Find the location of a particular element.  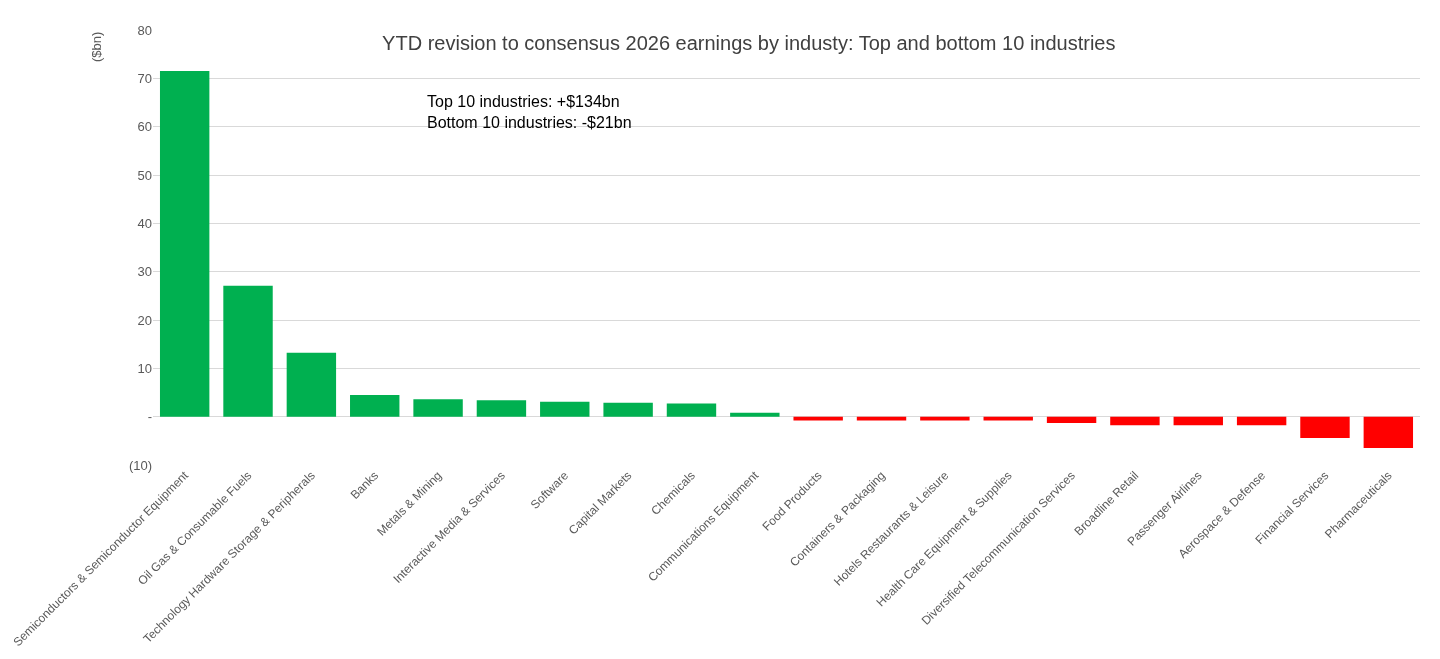

y-tick-label: 30 is located at coordinates (144, 272).